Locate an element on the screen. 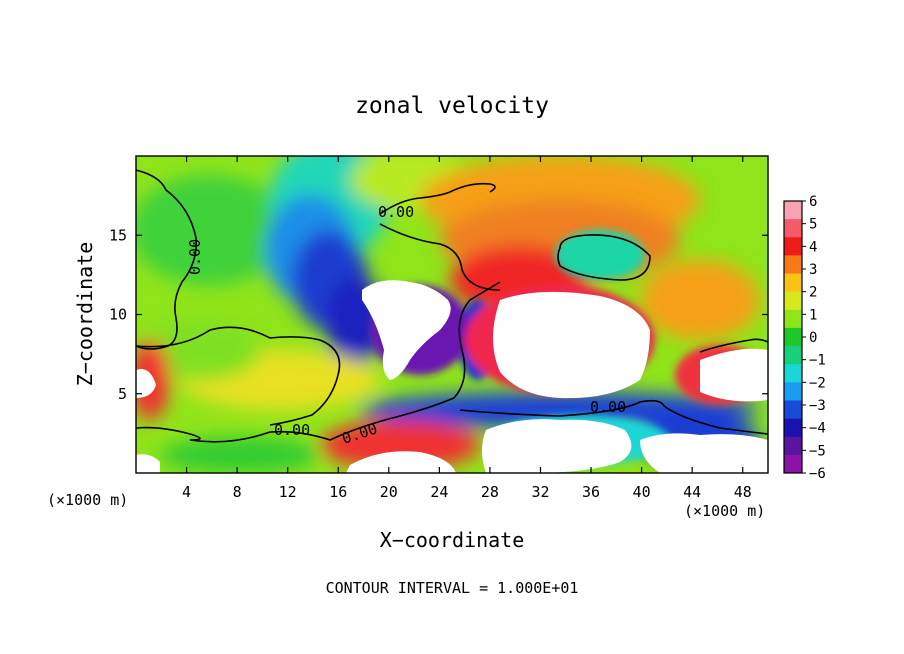 This screenshot has height=654, width=904. x-tick-label: 32 is located at coordinates (540, 492).